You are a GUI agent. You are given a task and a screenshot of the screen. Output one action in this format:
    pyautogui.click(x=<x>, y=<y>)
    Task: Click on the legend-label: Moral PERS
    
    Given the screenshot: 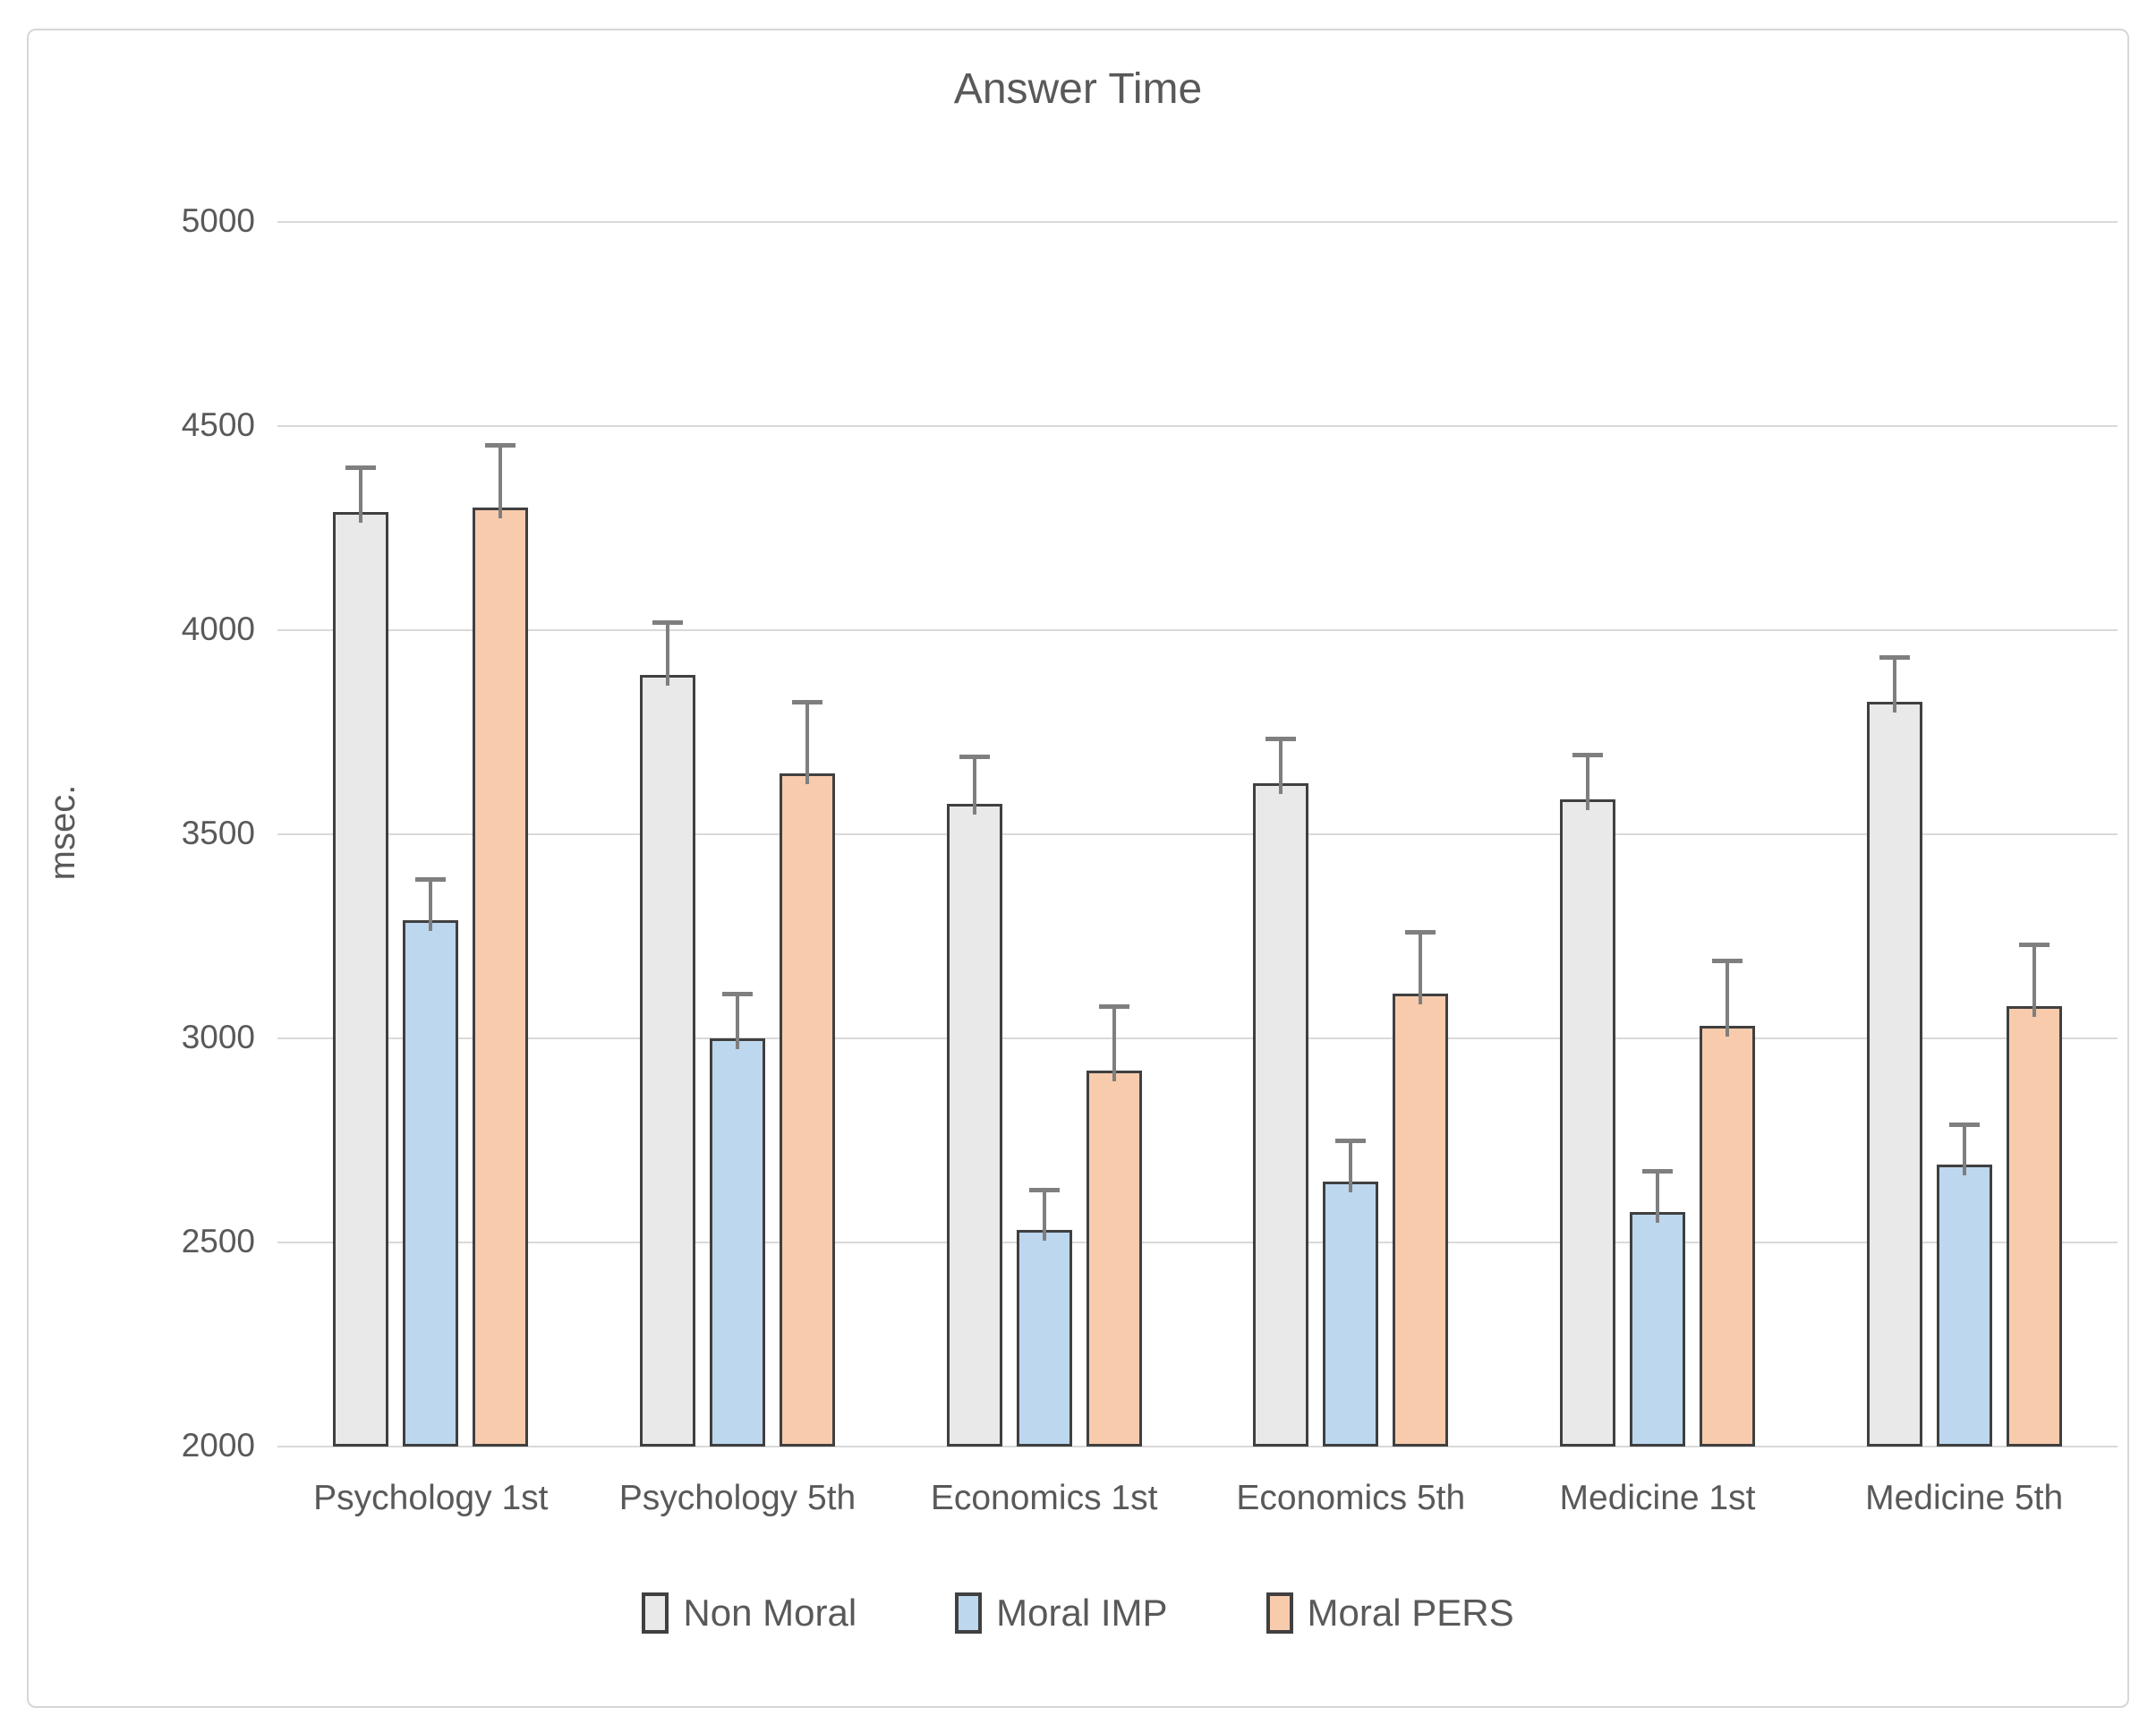 What is the action you would take?
    pyautogui.click(x=1410, y=1613)
    